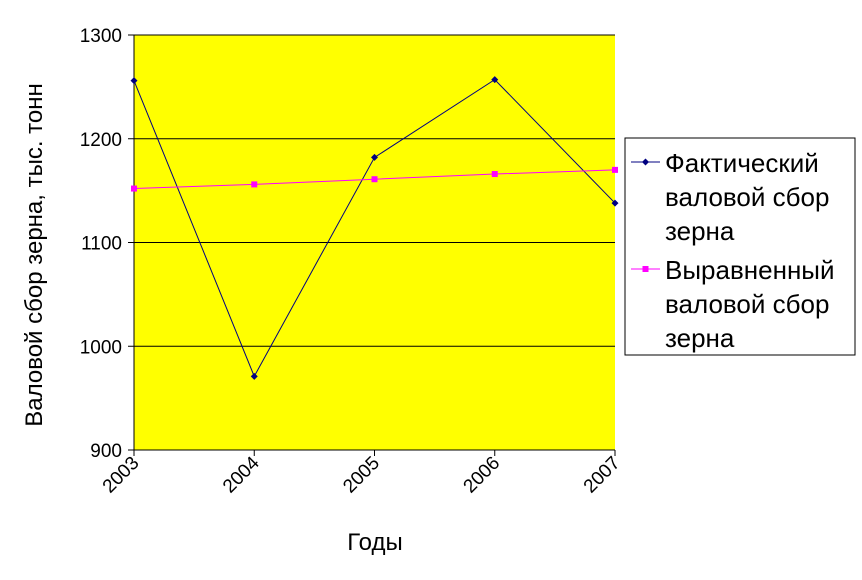 The height and width of the screenshot is (580, 862). What do you see at coordinates (742, 163) in the screenshot?
I see `legend-label: Фактический` at bounding box center [742, 163].